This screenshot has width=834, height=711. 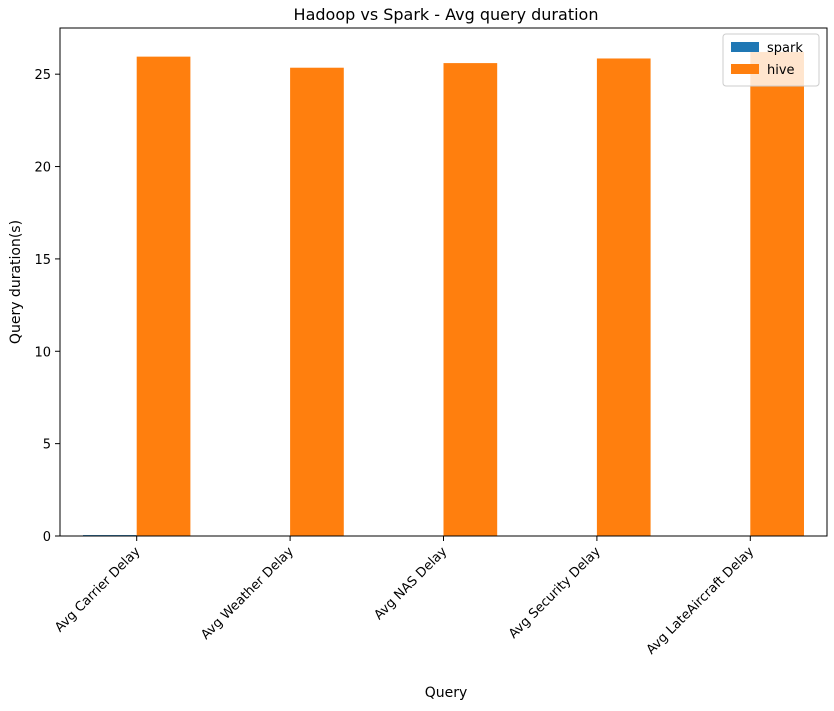 I want to click on y-tick-label: 15, so click(x=42, y=260).